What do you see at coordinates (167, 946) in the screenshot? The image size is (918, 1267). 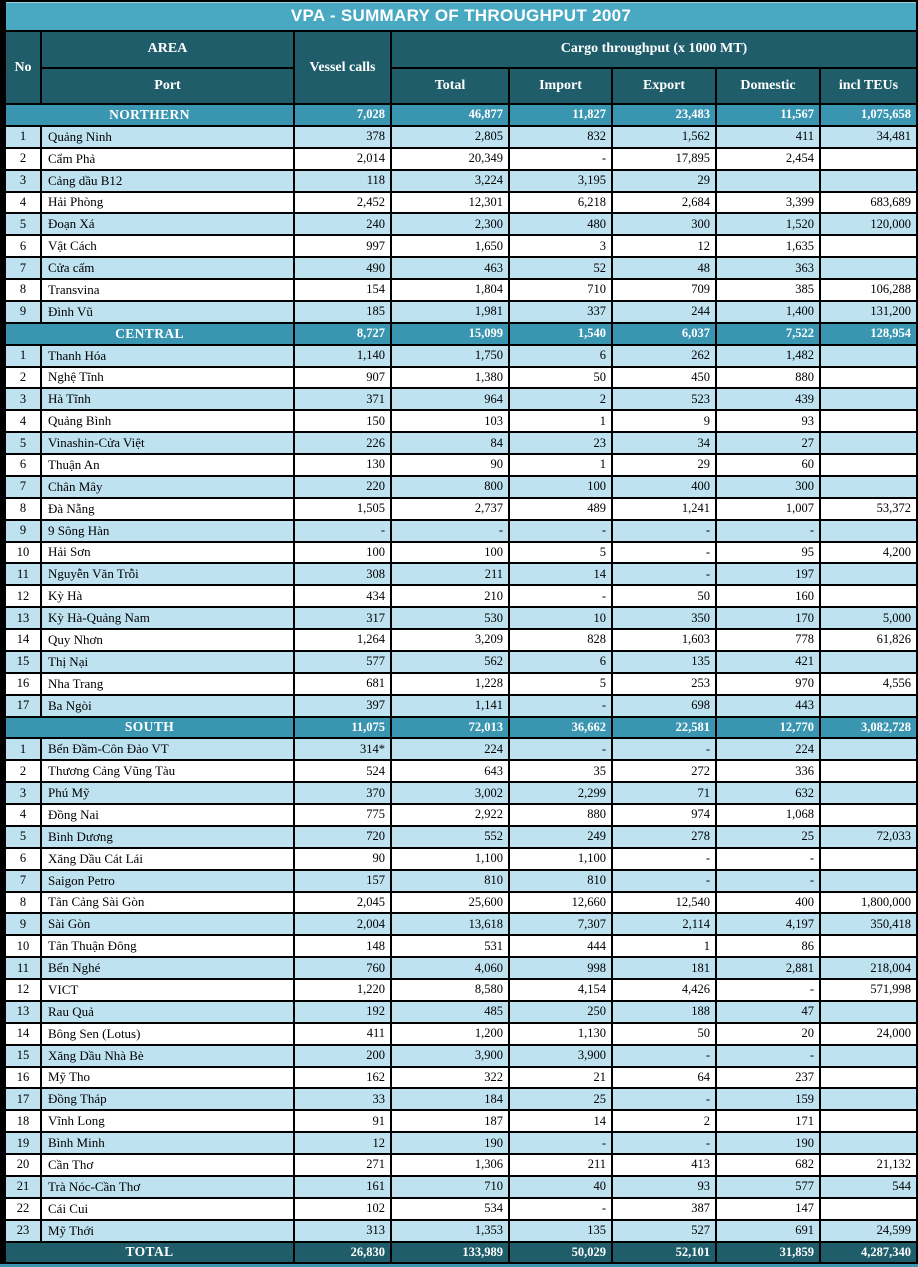 I see `port-name: Tân Thuận Đông` at bounding box center [167, 946].